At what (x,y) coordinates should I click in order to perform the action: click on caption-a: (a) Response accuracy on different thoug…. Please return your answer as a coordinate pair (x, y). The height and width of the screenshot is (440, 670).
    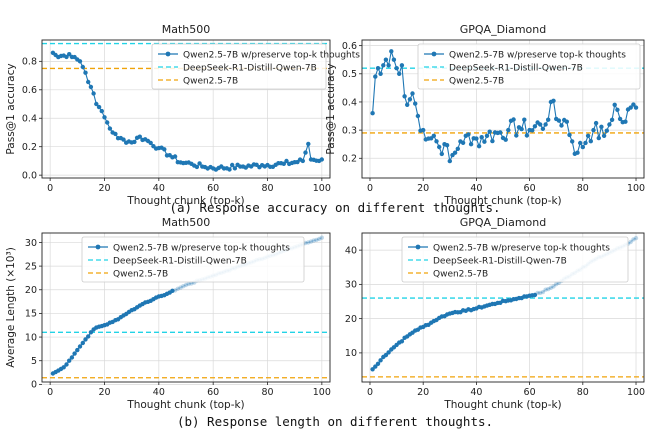
    Looking at the image, I should click on (334, 207).